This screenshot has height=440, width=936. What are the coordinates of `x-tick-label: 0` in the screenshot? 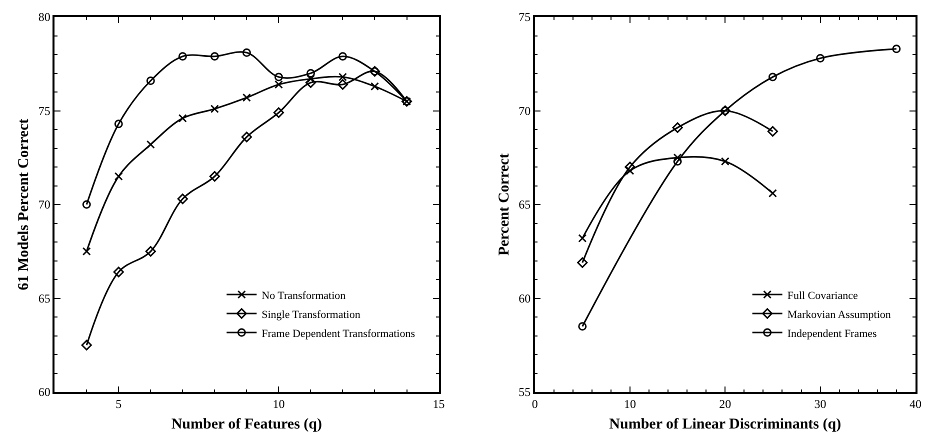 It's located at (535, 404).